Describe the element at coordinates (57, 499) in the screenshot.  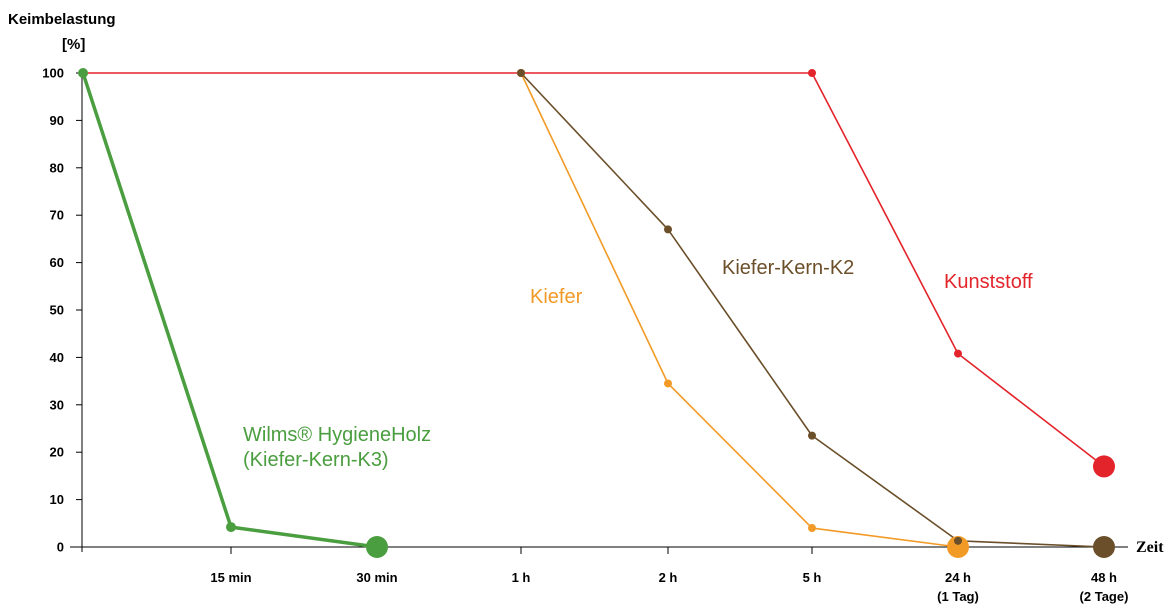
I see `y-tick-label: 10` at that location.